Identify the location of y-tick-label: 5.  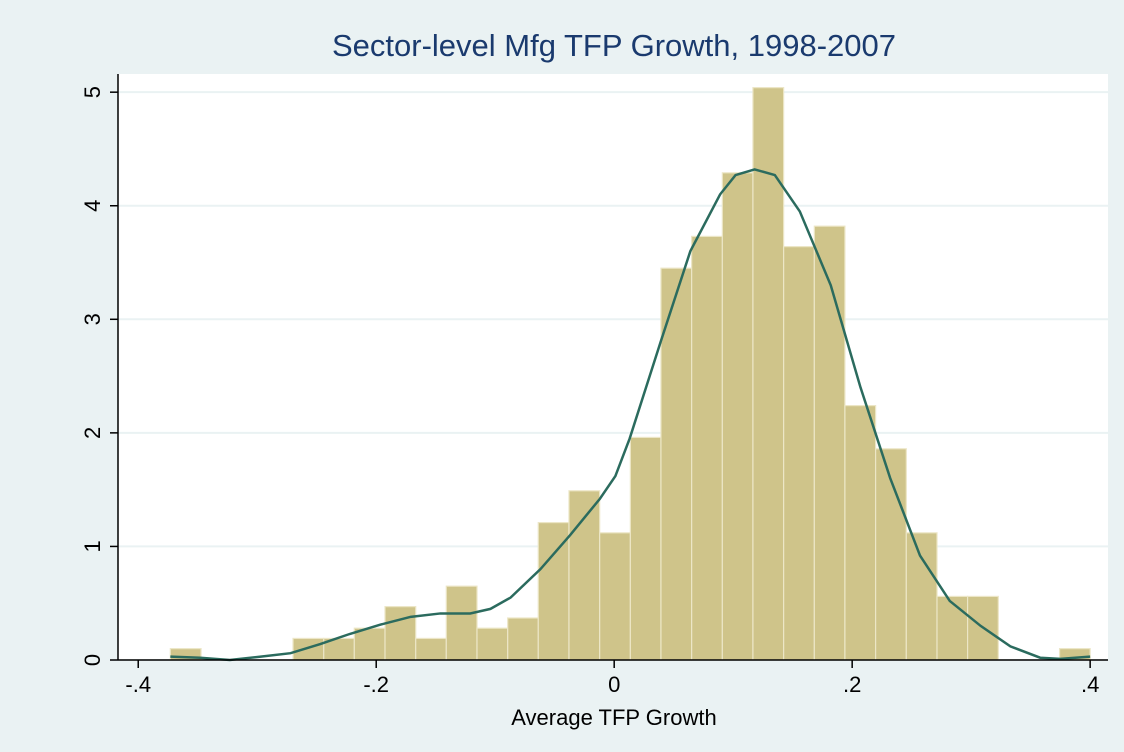
(92, 92).